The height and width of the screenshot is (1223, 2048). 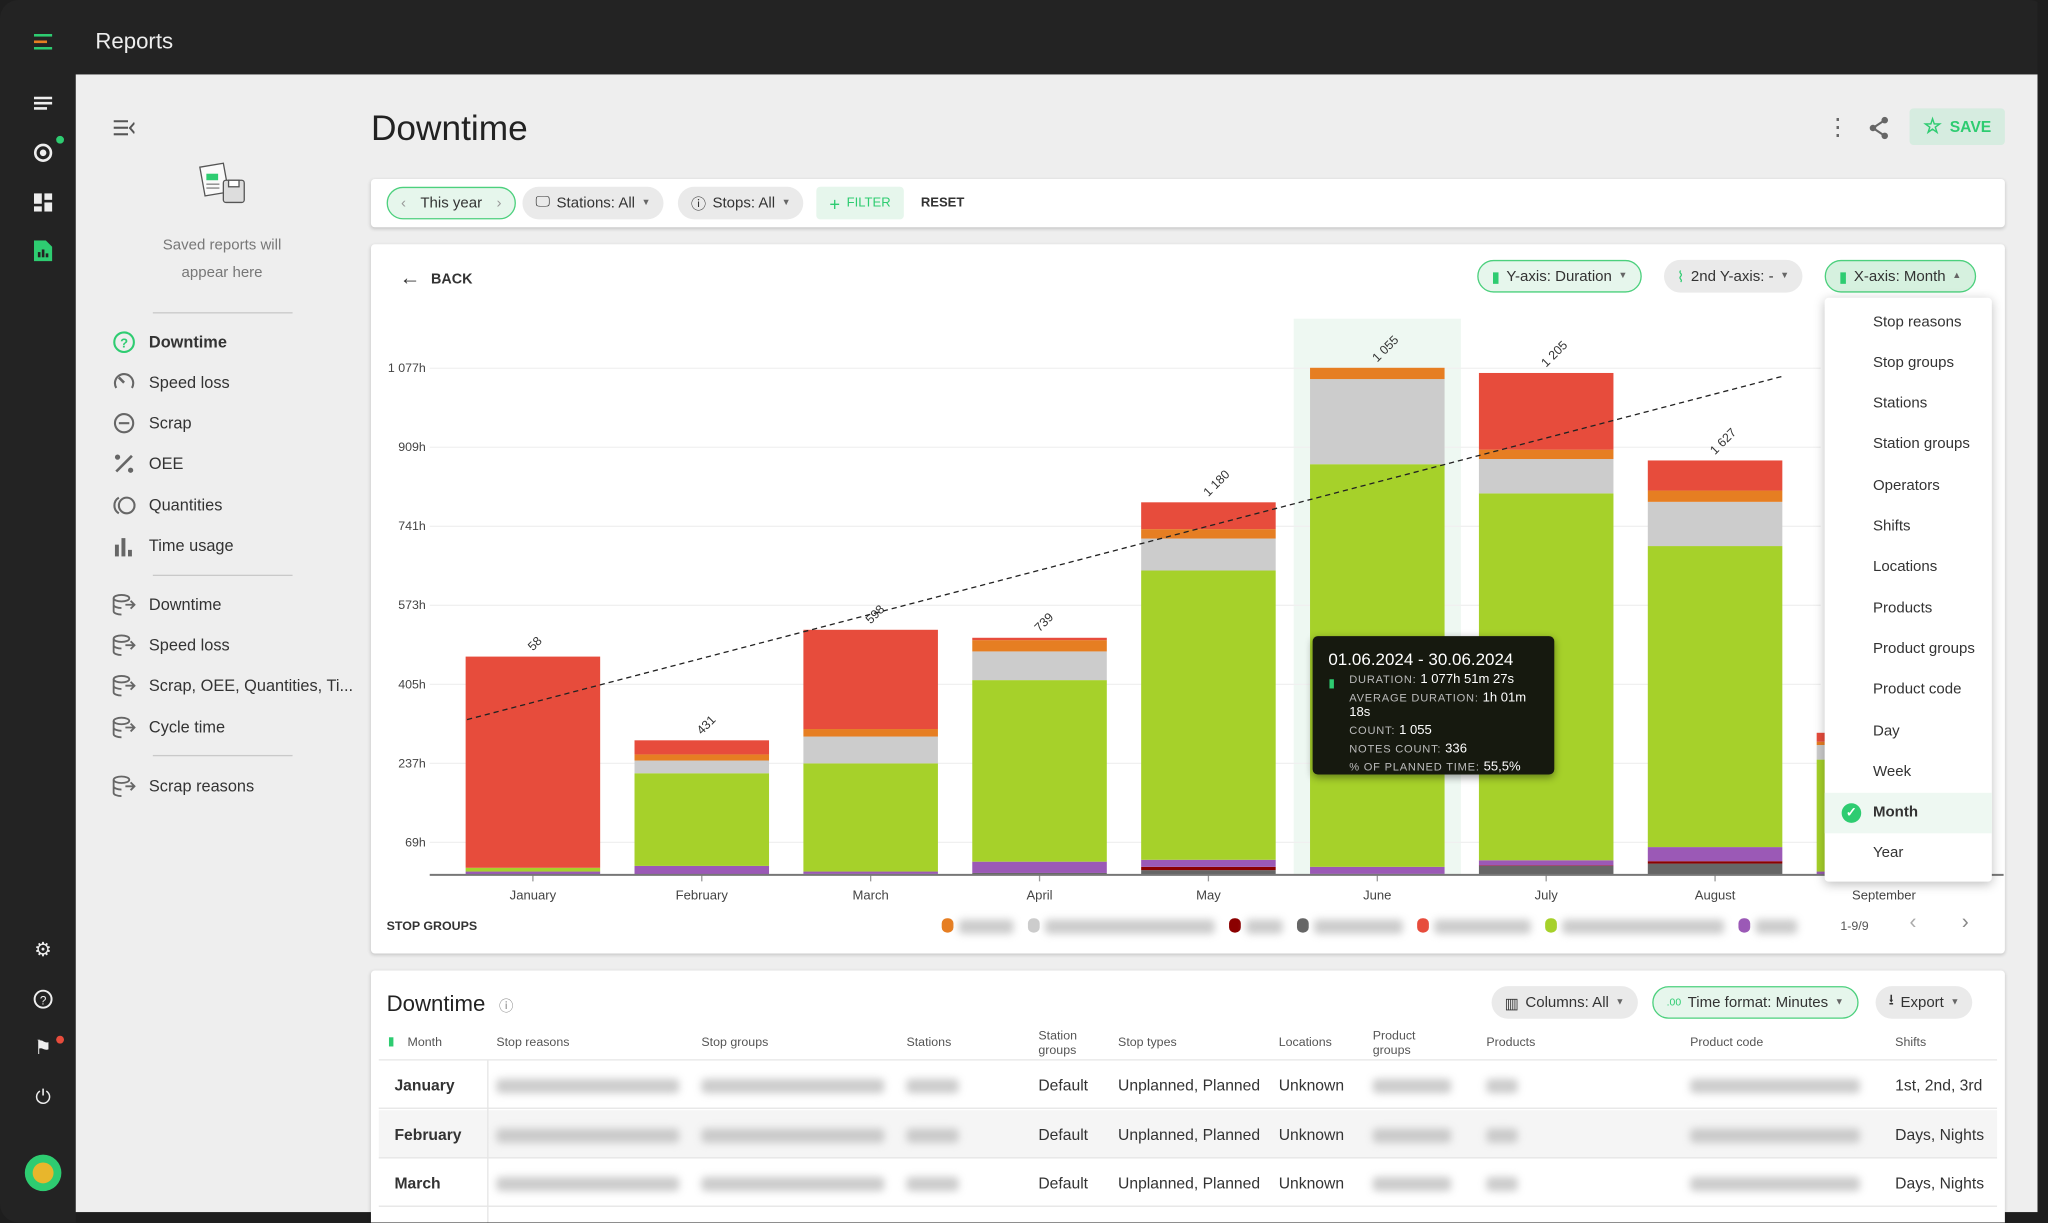 What do you see at coordinates (499, 203) in the screenshot?
I see `chevron-right-icon: ›` at bounding box center [499, 203].